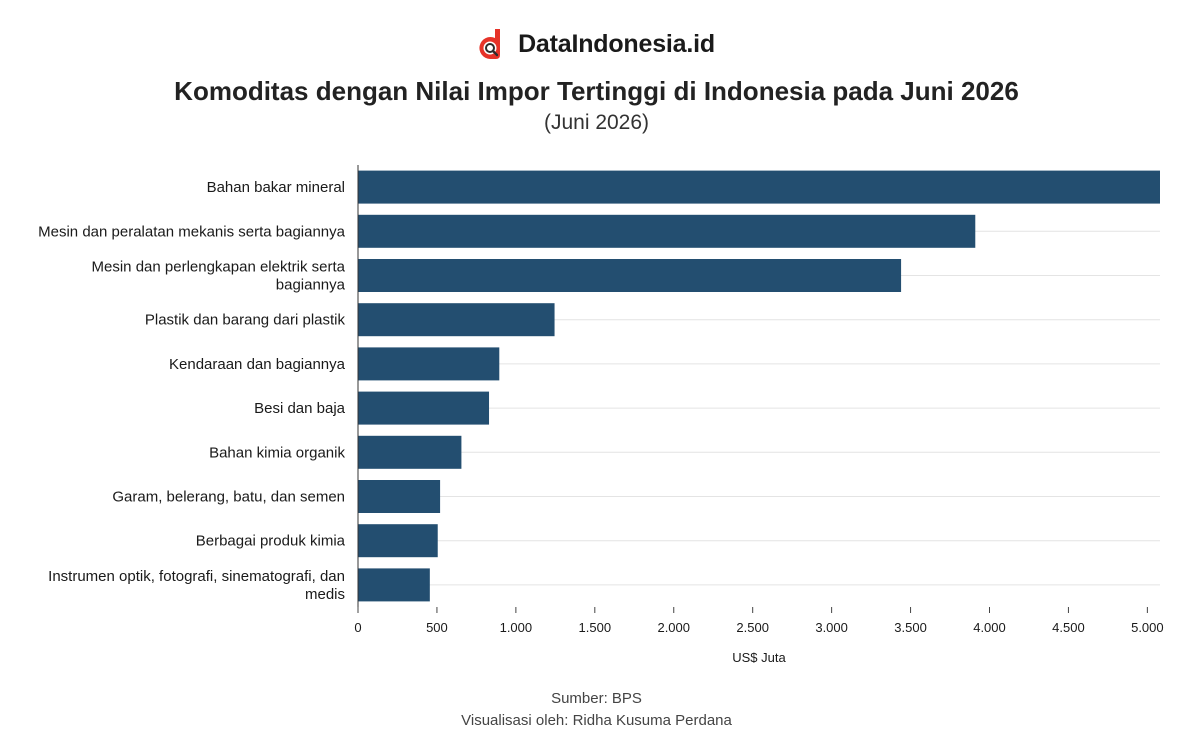 The image size is (1193, 745). I want to click on category-label: Bahan kimia organik, so click(277, 452).